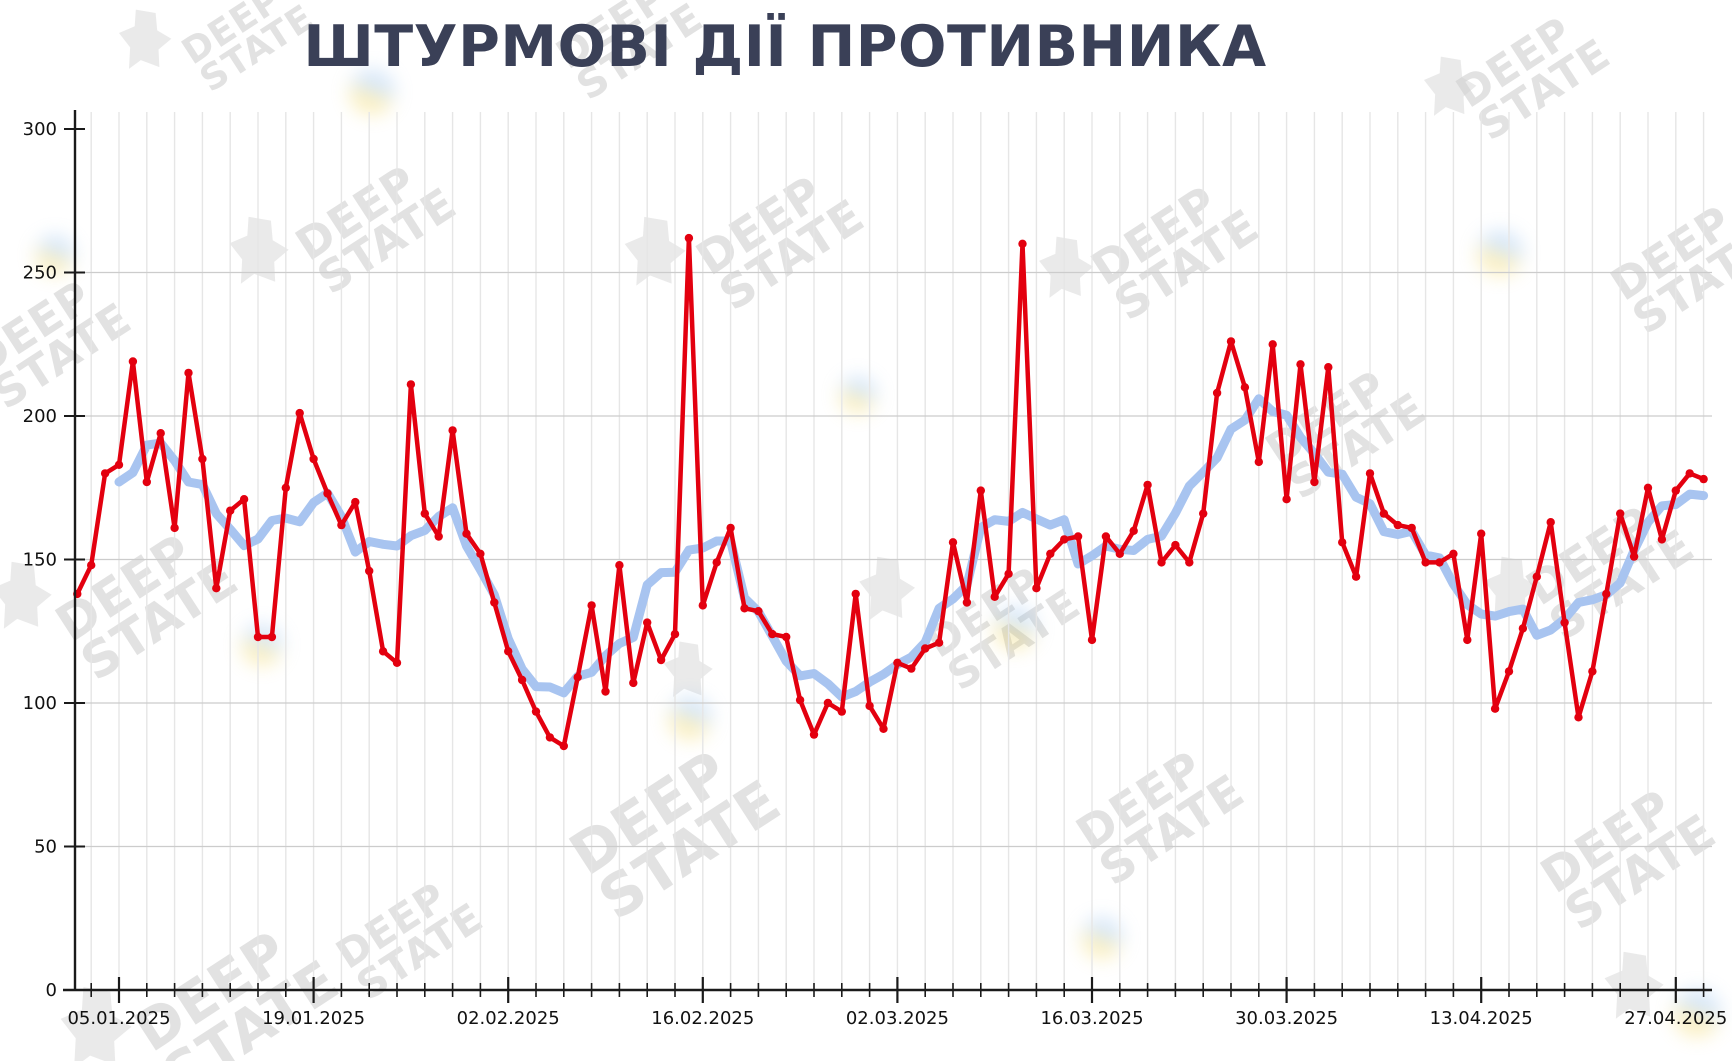 The width and height of the screenshot is (1732, 1061). I want to click on y-tick-label: 0, so click(51, 990).